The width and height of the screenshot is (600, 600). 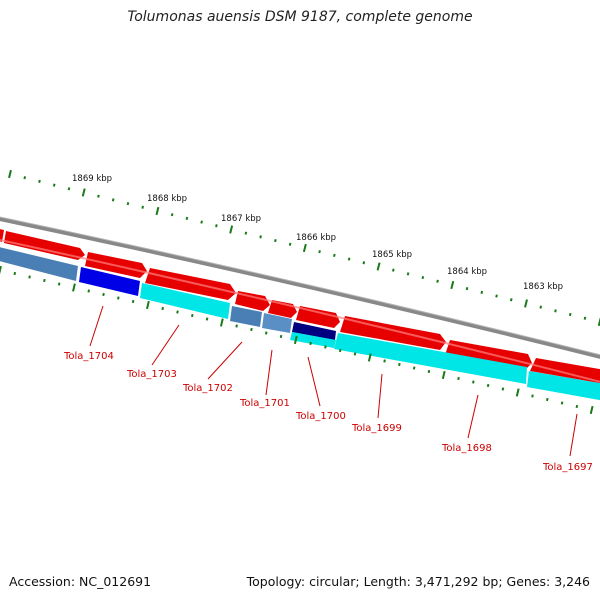 What do you see at coordinates (567, 467) in the screenshot?
I see `gene-label: Tola_1697` at bounding box center [567, 467].